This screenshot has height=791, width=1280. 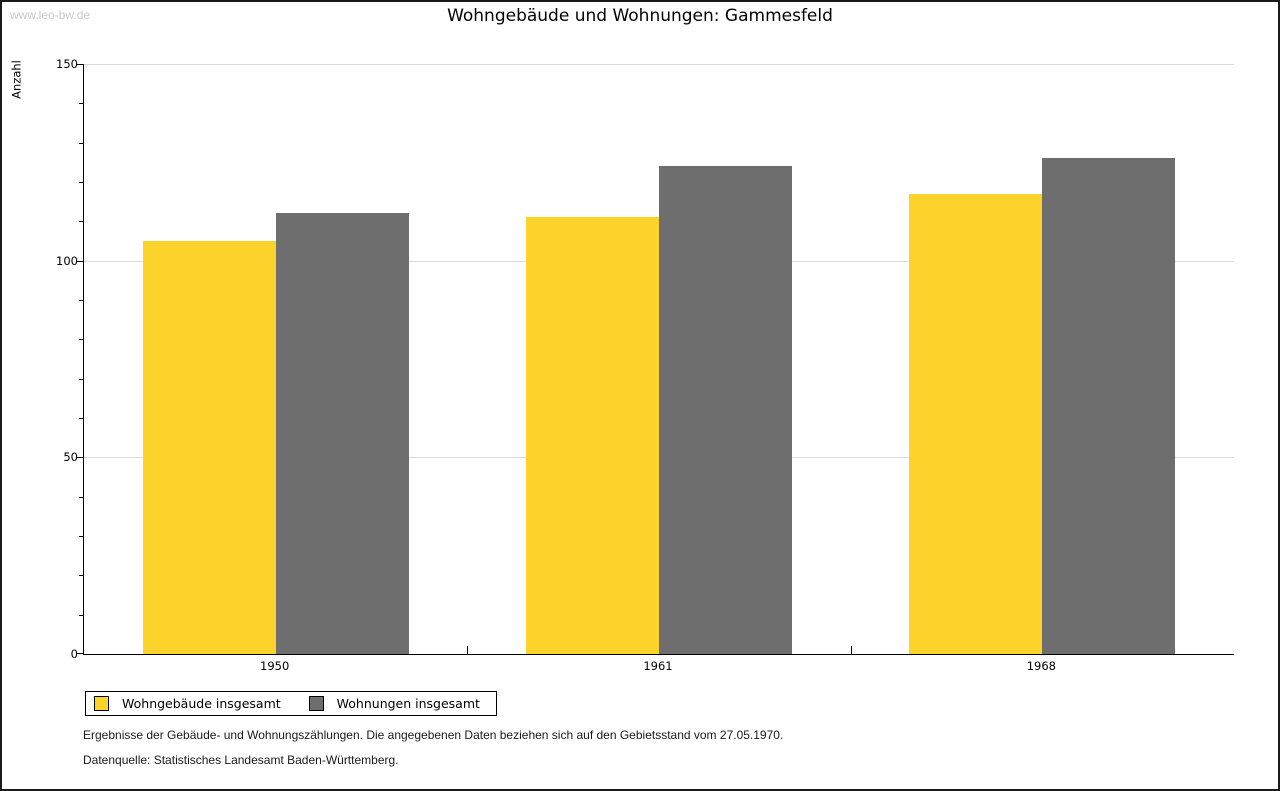 I want to click on page-title: Wohngebäude und Wohnungen: Gammesfeld, so click(x=640, y=16).